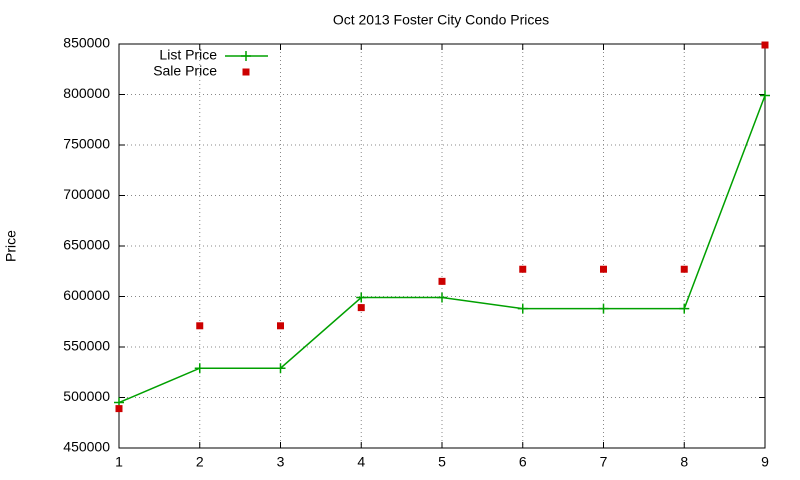  I want to click on chart-title: Oct 2013 Foster City Condo Prices, so click(441, 20).